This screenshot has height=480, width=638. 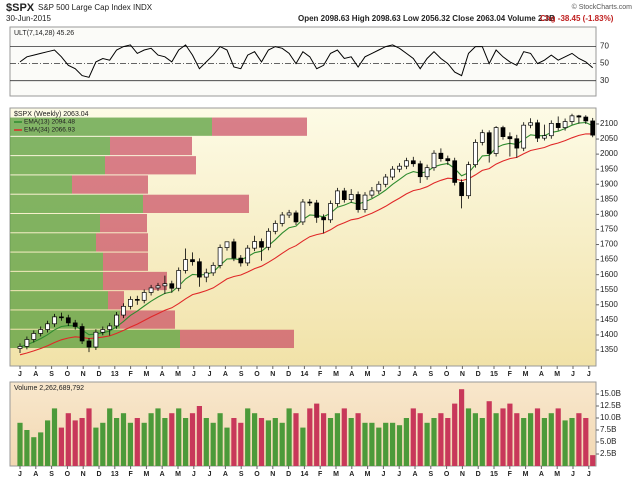 What do you see at coordinates (609, 153) in the screenshot?
I see `y-tick-label: 2000` at bounding box center [609, 153].